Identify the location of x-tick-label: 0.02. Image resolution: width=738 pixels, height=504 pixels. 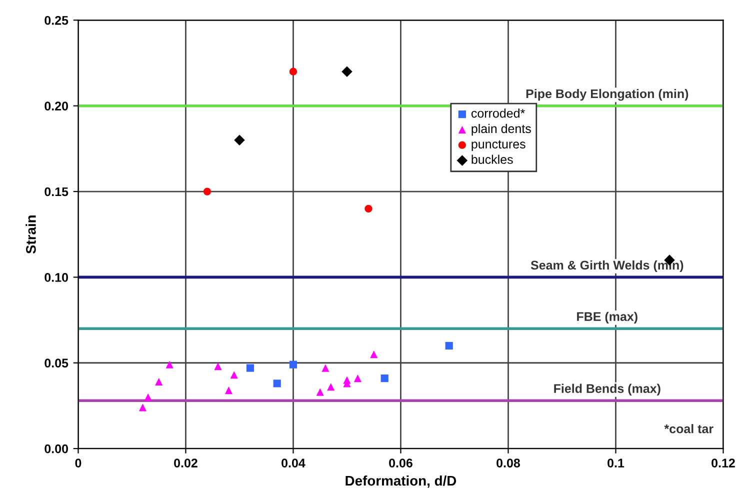
(186, 463).